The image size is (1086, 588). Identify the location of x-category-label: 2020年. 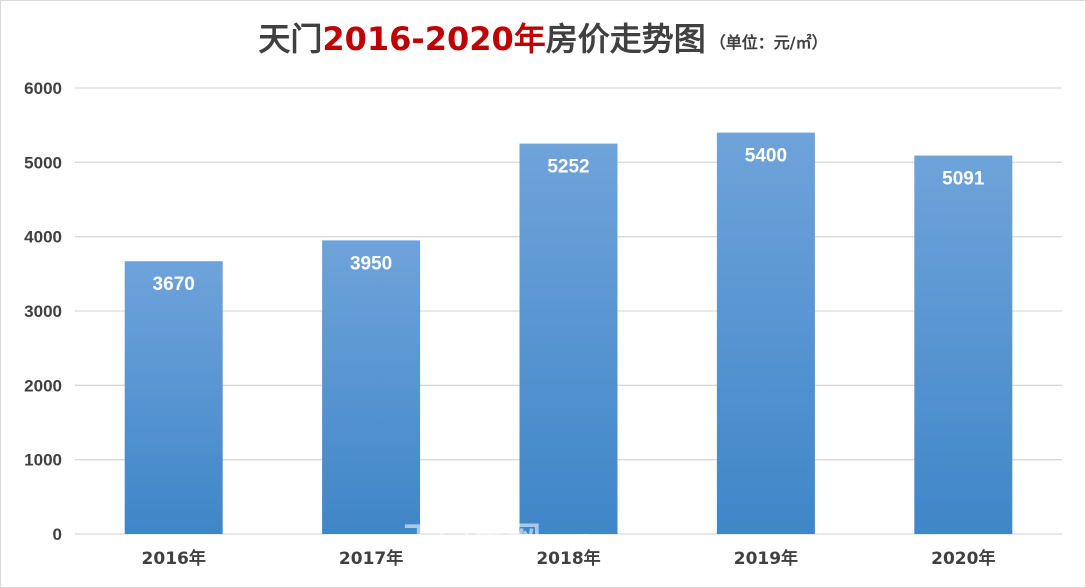
(963, 558).